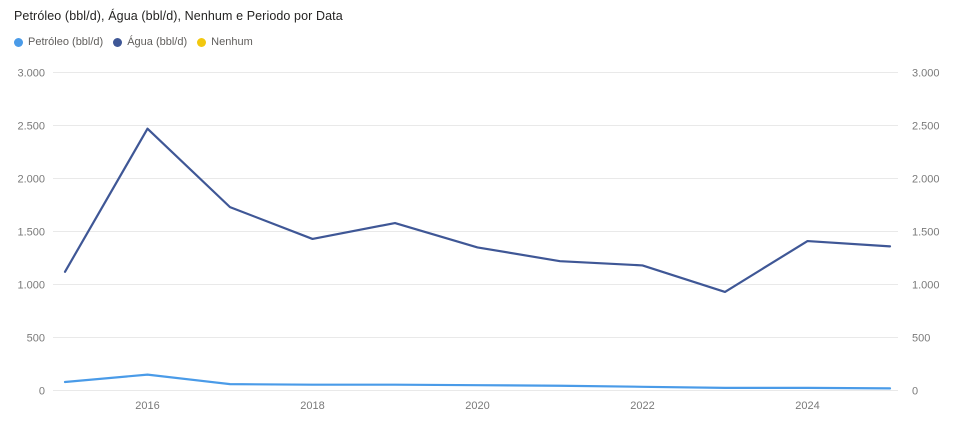 This screenshot has width=953, height=427. What do you see at coordinates (921, 339) in the screenshot?
I see `y-axis-label-right: 500` at bounding box center [921, 339].